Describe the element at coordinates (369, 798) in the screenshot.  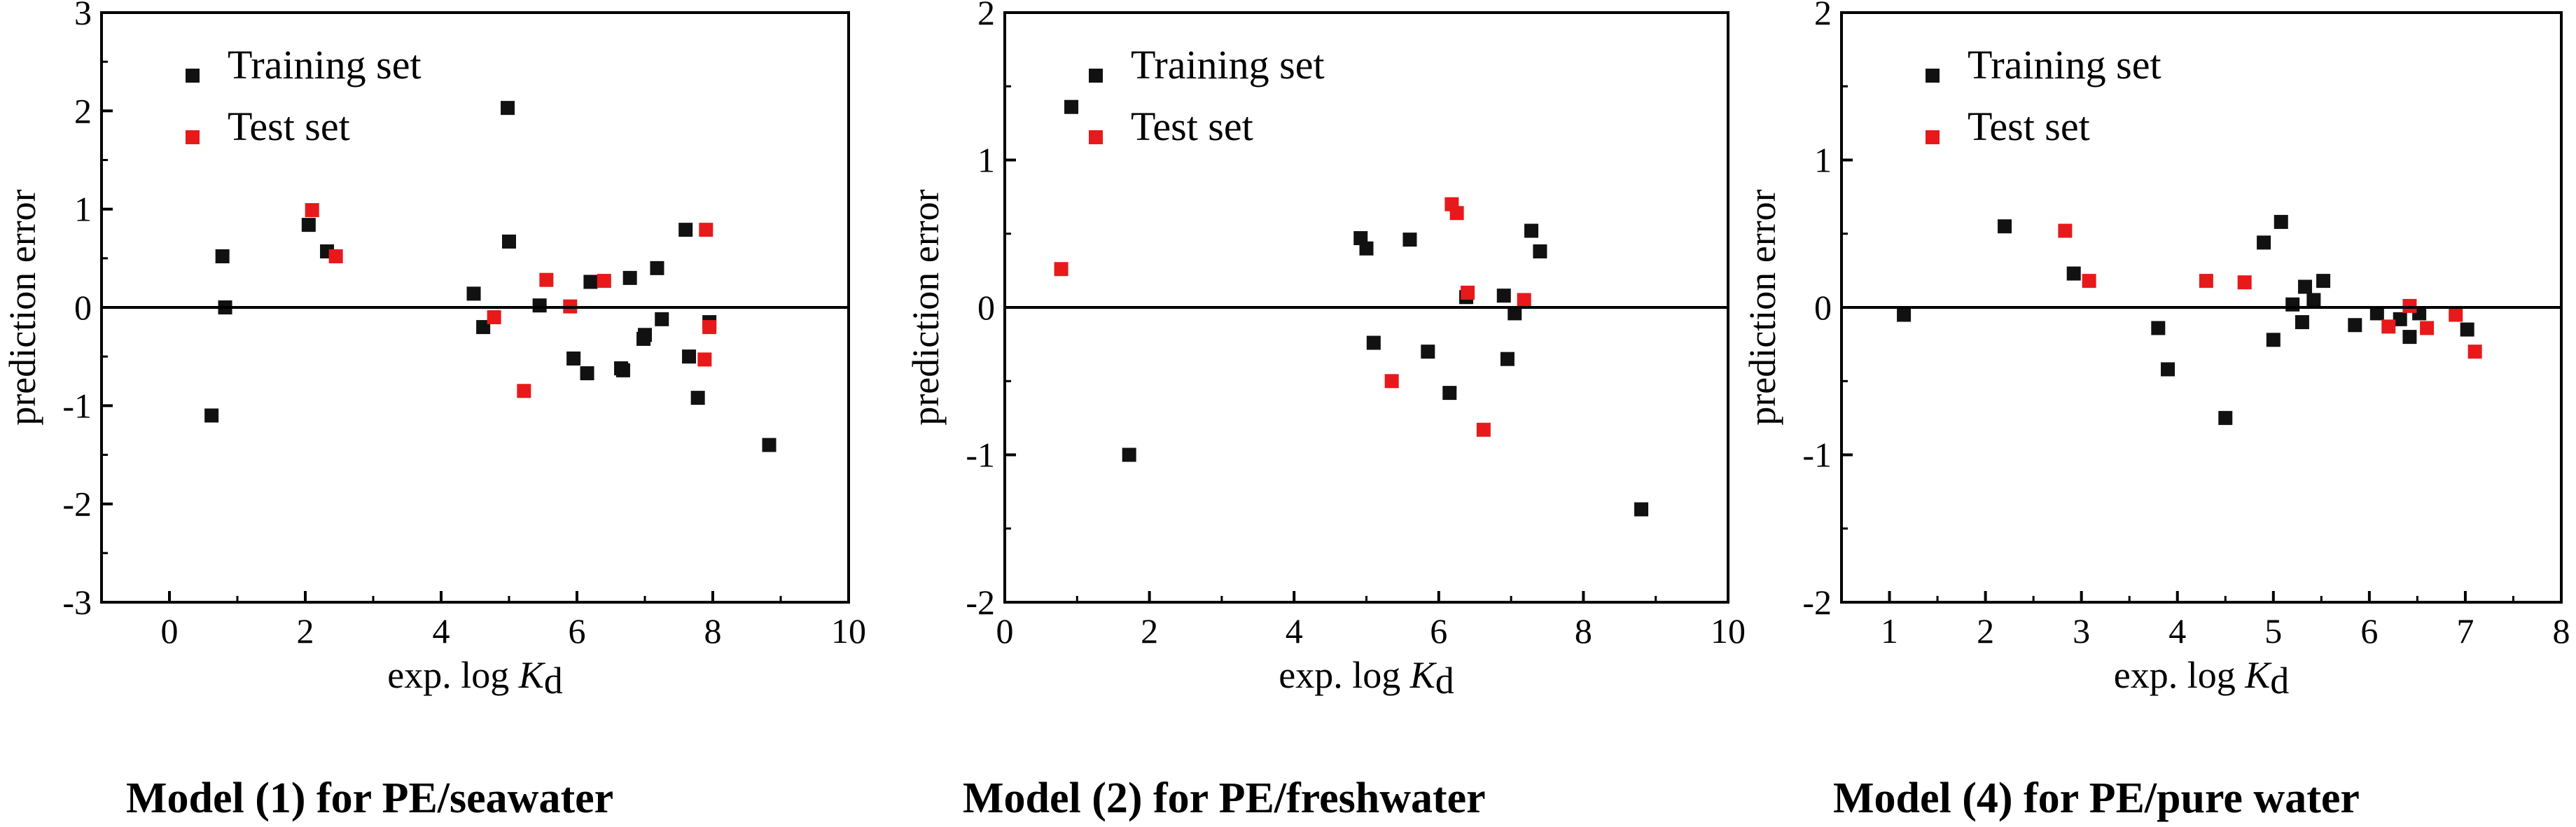
I see `panel-caption: Model (1) for PE/seawater` at that location.